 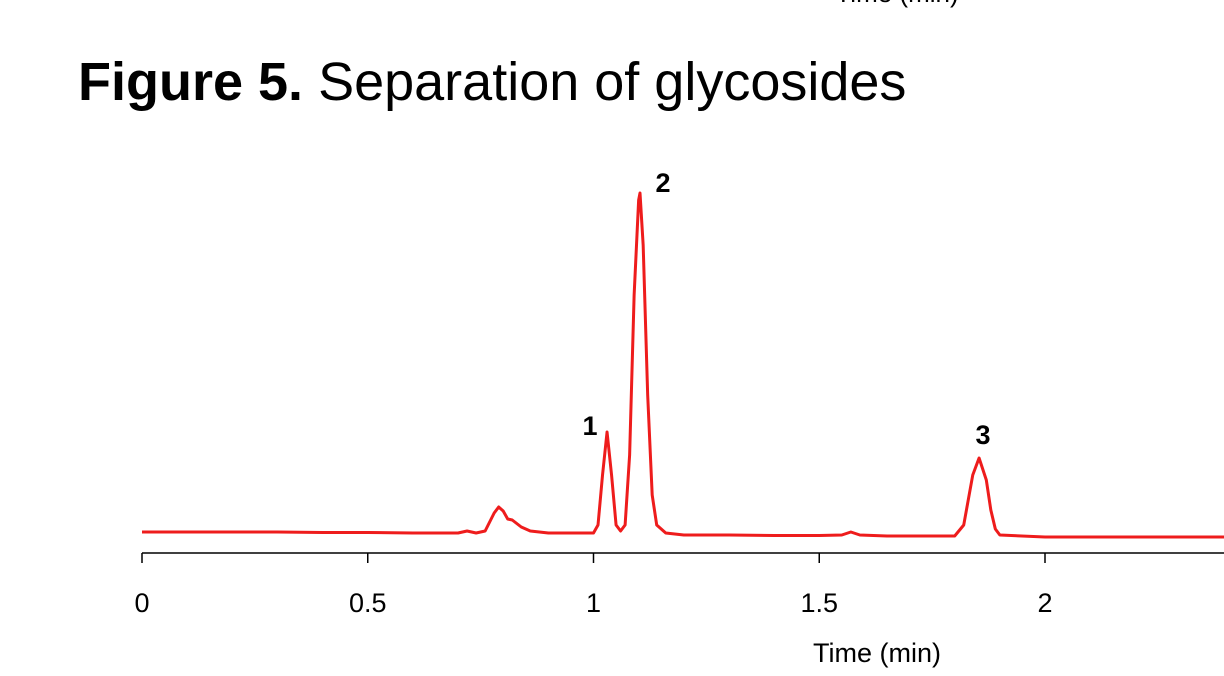 I want to click on x-tick-label: 0.5, so click(x=368, y=603).